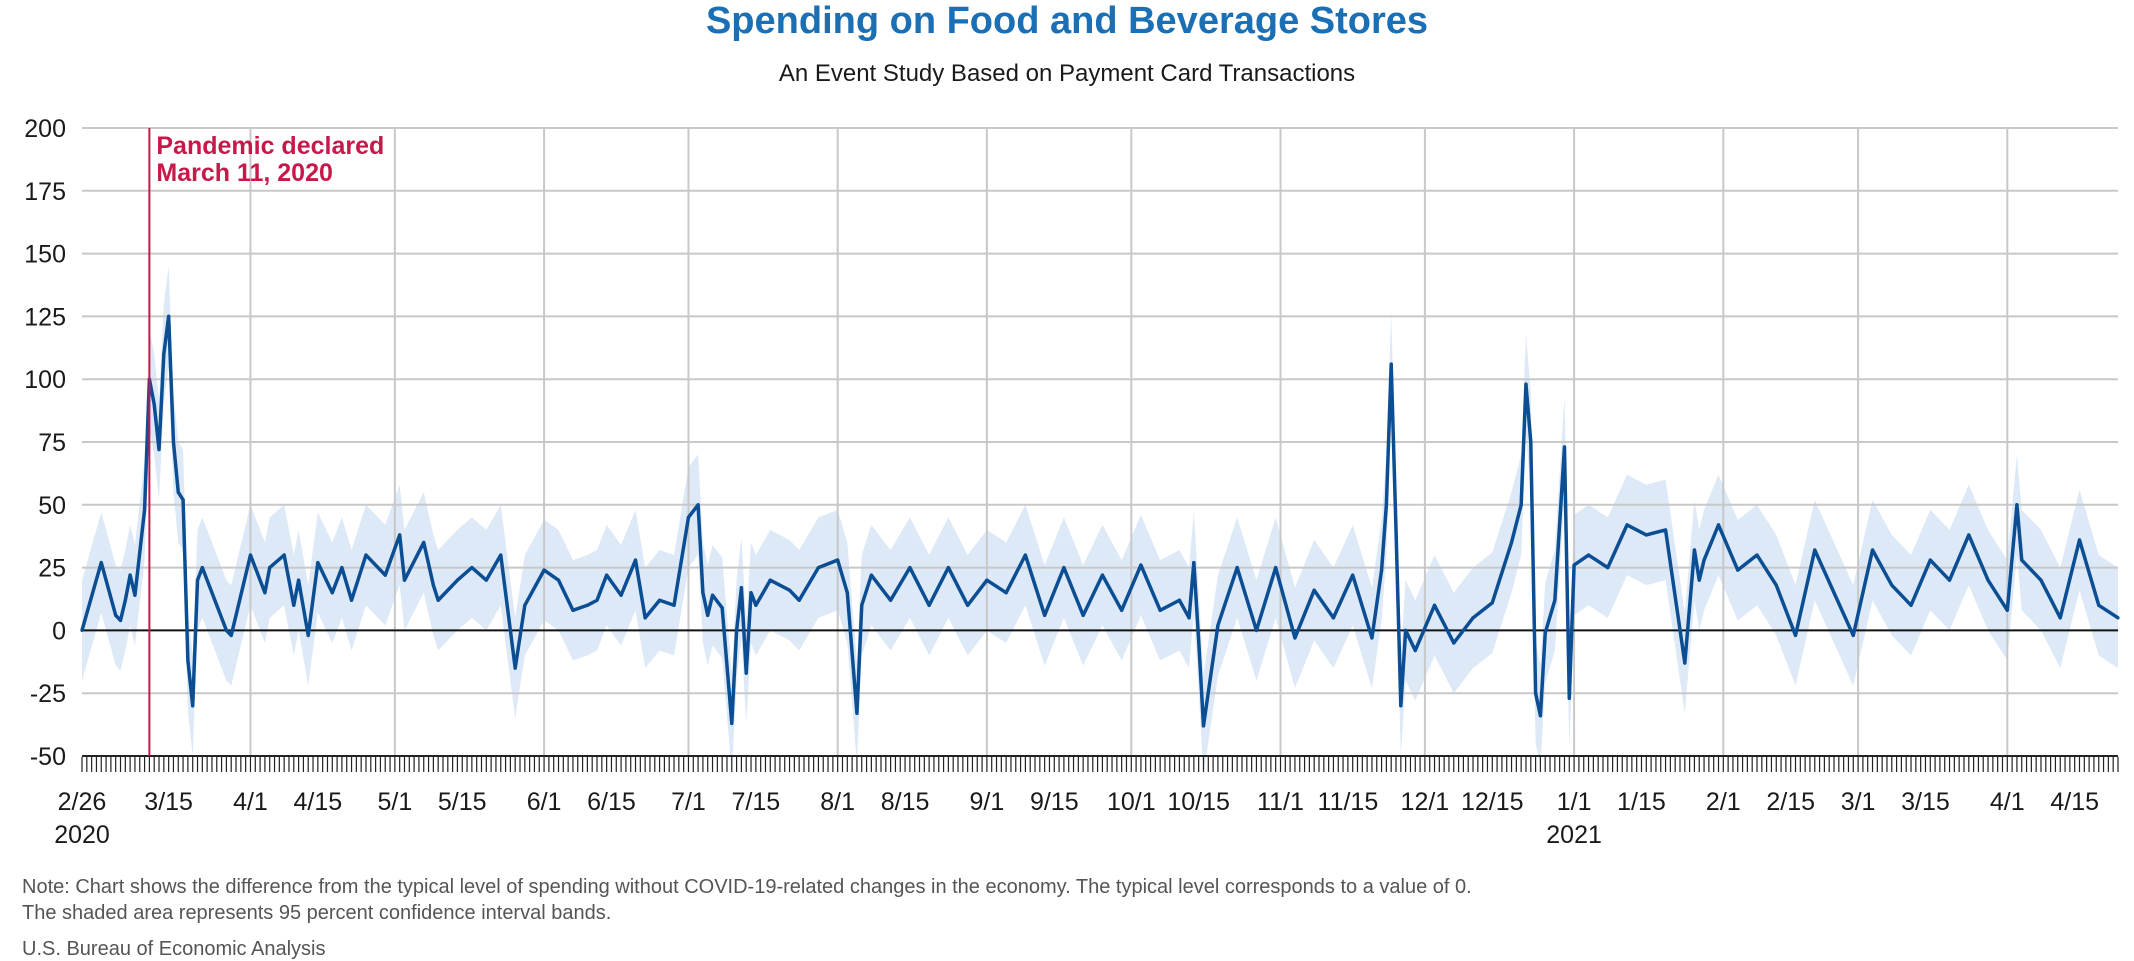 The height and width of the screenshot is (961, 2134). What do you see at coordinates (905, 802) in the screenshot?
I see `x-tick-label: 8/15` at bounding box center [905, 802].